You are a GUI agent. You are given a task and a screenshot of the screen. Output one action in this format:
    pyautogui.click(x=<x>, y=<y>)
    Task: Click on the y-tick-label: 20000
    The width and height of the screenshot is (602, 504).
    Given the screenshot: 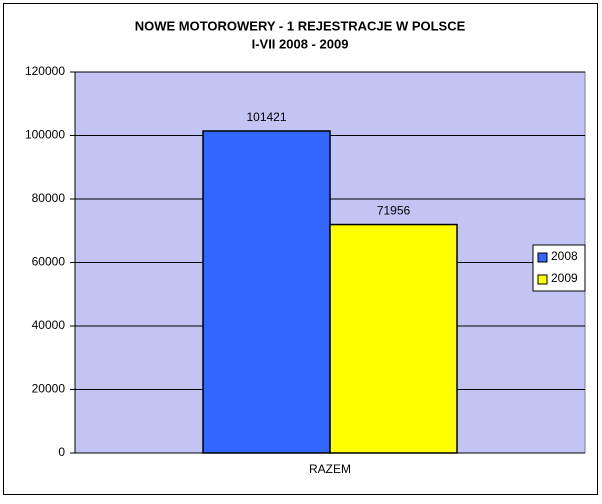 What is the action you would take?
    pyautogui.click(x=49, y=389)
    